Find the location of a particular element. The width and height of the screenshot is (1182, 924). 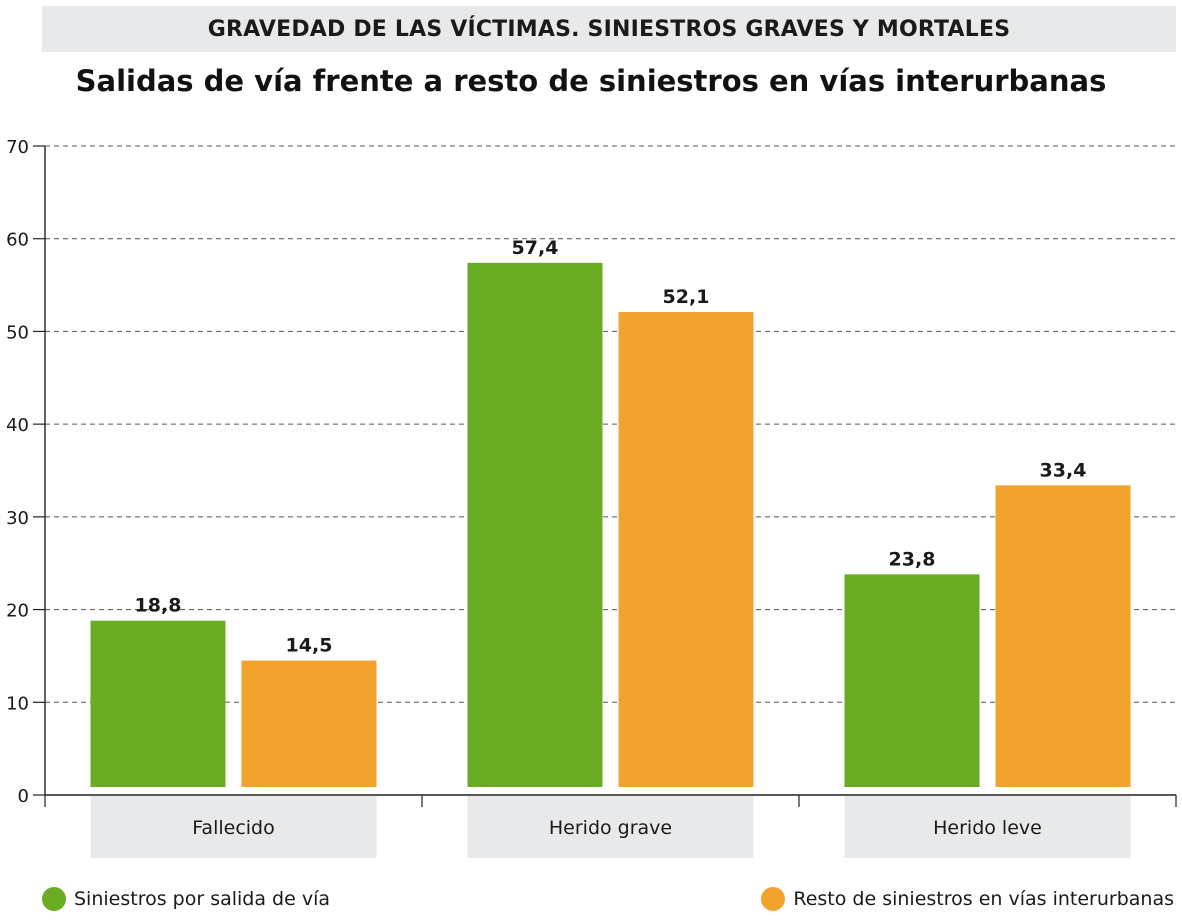

data-label-s2-0: 14,5 is located at coordinates (309, 646).